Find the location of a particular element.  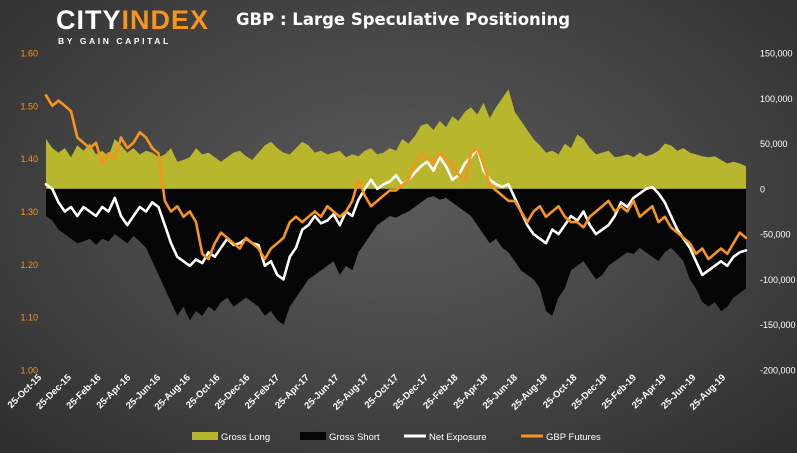

legend-gross-short: Gross Short is located at coordinates (340, 437).